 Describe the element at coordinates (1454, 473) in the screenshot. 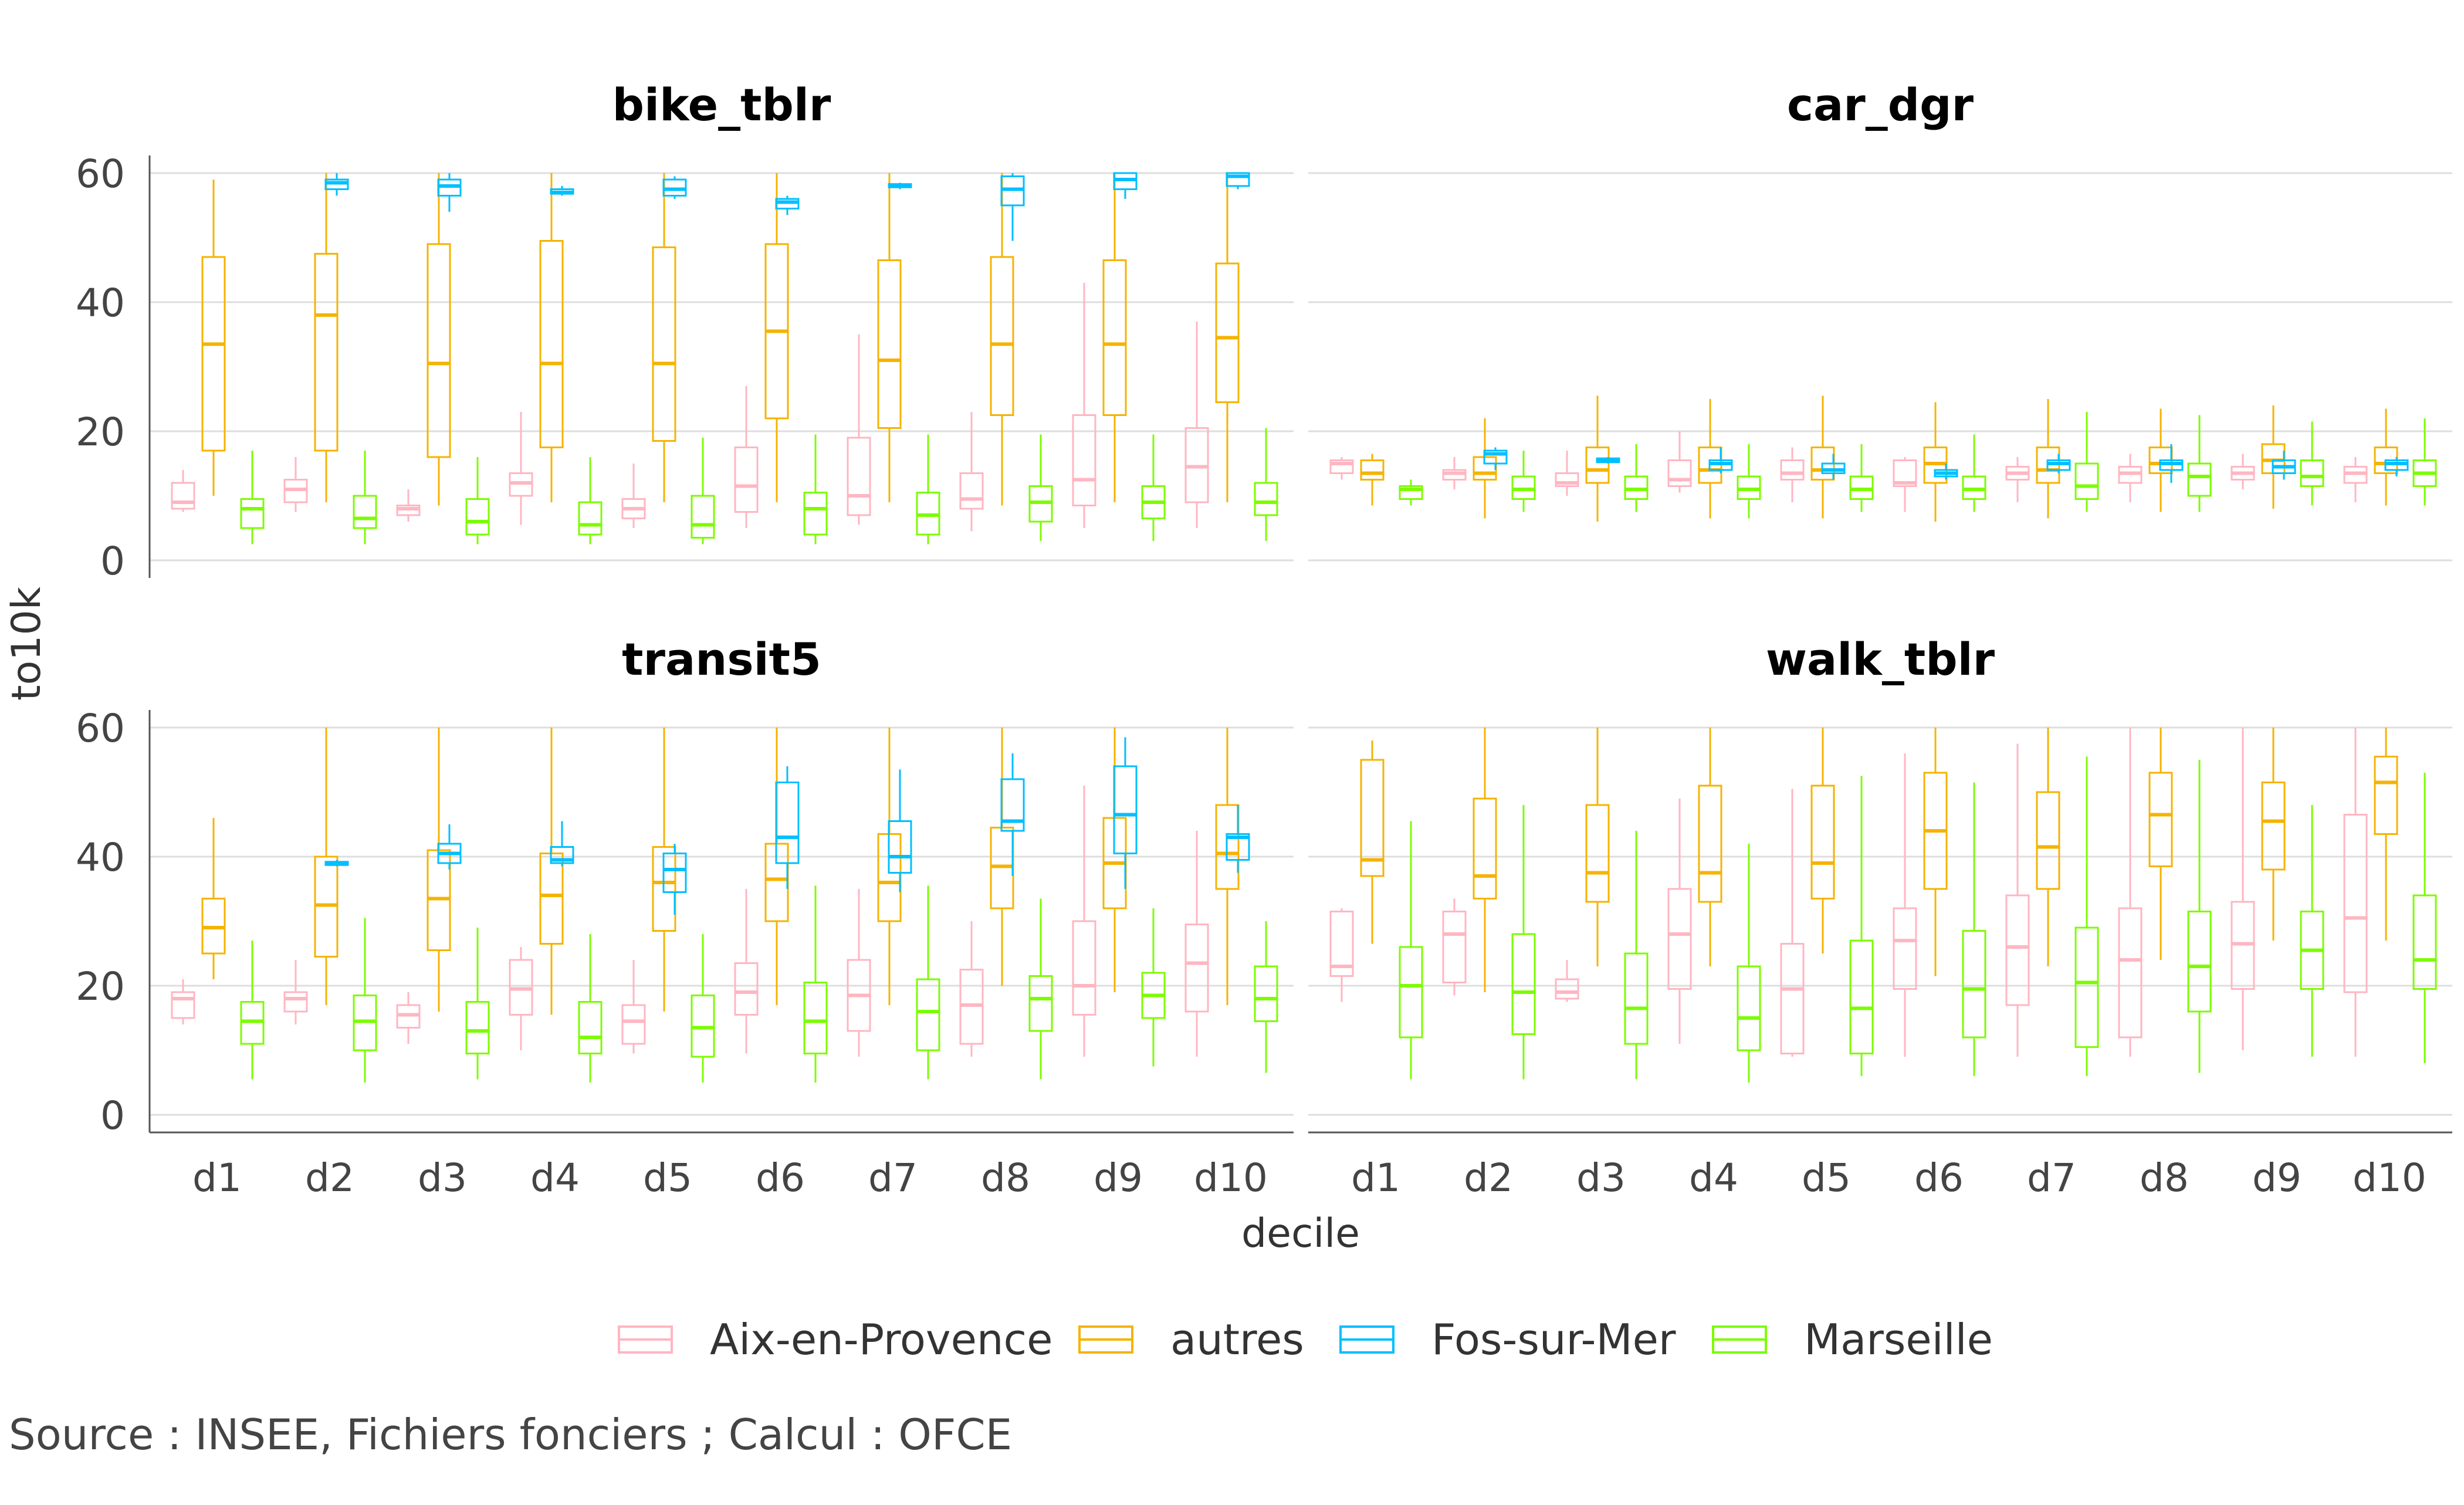

I see `boxplot-aix-en-provence-d2` at that location.